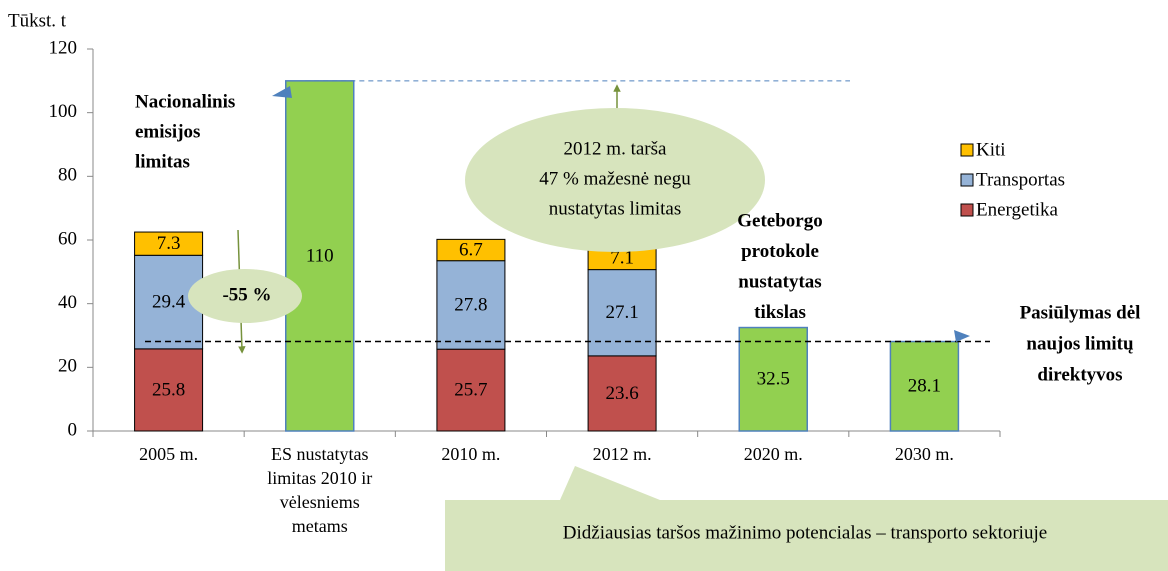 This screenshot has height=571, width=1168. I want to click on value-label: 110, so click(320, 255).